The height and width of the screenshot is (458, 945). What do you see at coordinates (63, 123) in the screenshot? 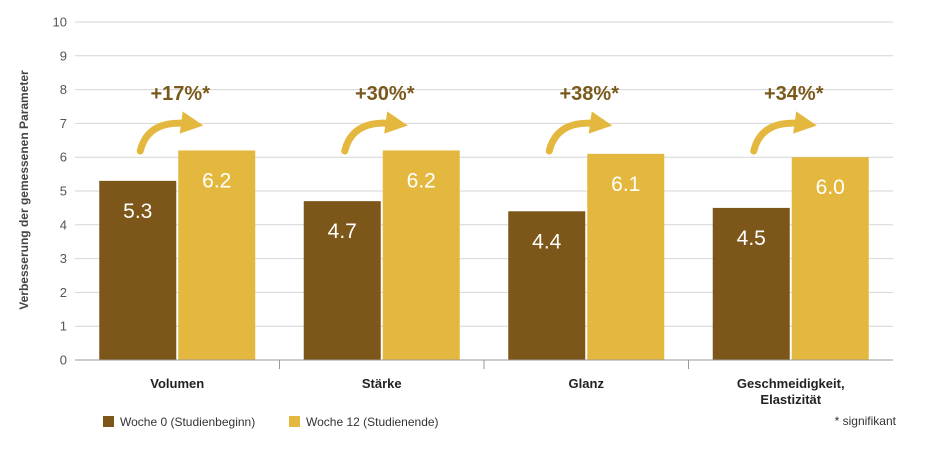
I see `y-tick-label: 7` at bounding box center [63, 123].